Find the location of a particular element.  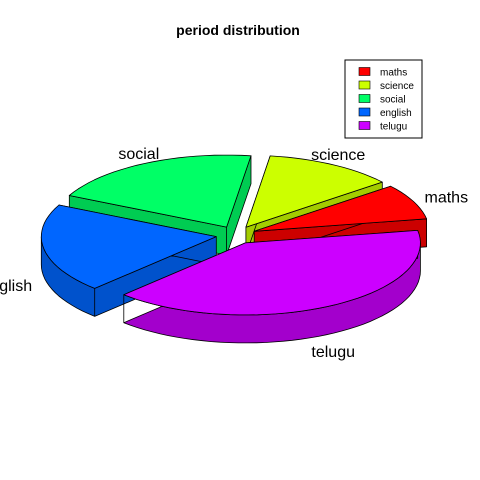

legend-label-telugu: telugu is located at coordinates (393, 127).